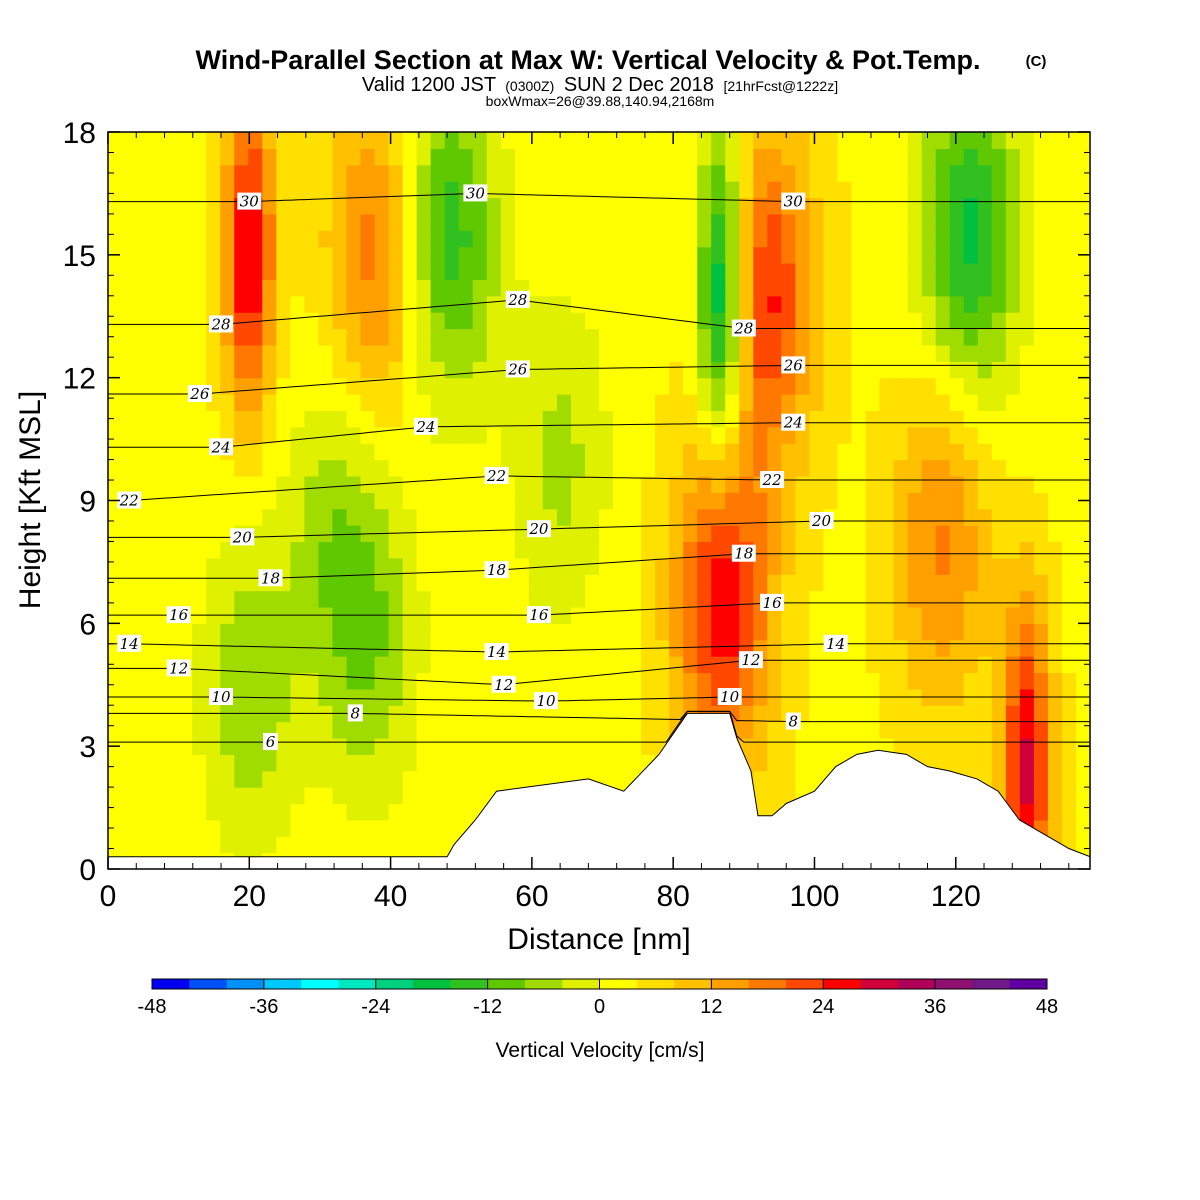  What do you see at coordinates (835, 643) in the screenshot?
I see `contour-label: 14` at bounding box center [835, 643].